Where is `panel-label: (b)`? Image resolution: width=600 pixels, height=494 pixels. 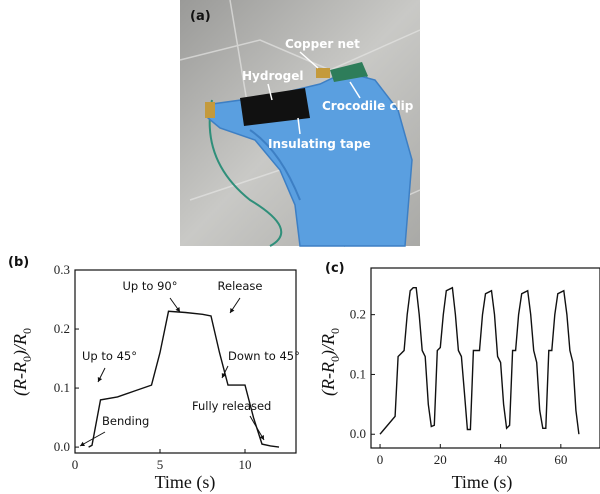
panel-label: (b) is located at coordinates (18, 262).